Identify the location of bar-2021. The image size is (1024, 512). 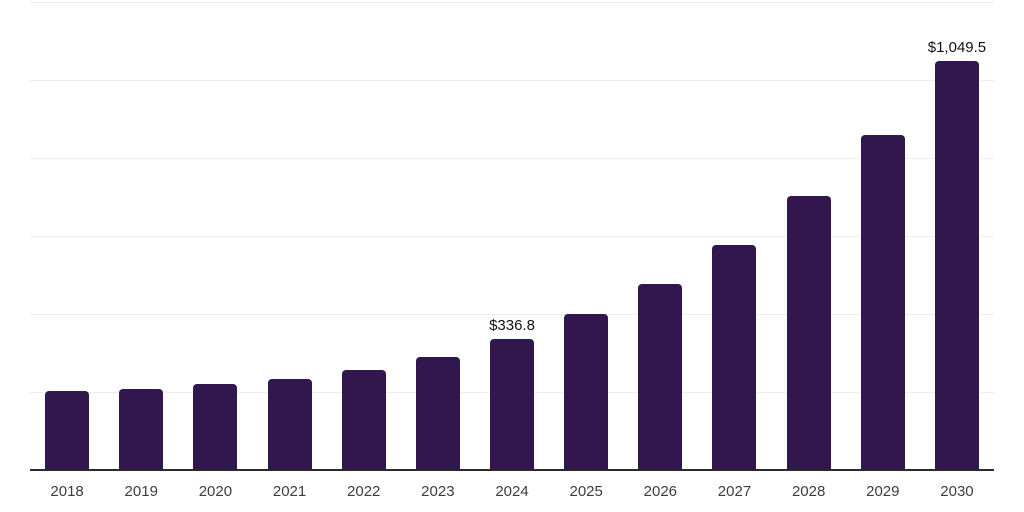
(289, 424).